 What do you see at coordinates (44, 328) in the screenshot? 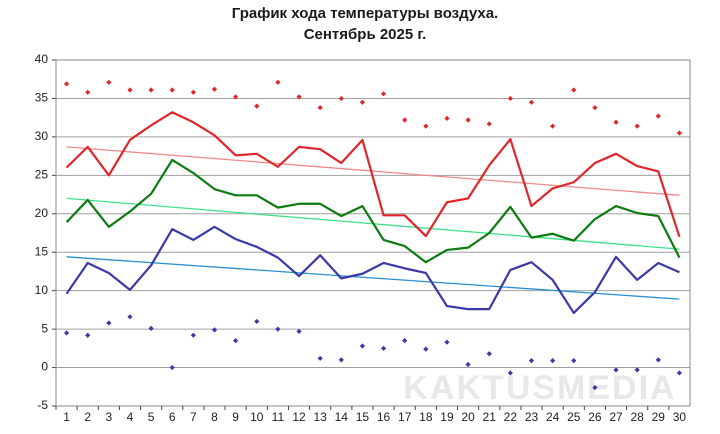
I see `y-tick-label: 5` at bounding box center [44, 328].